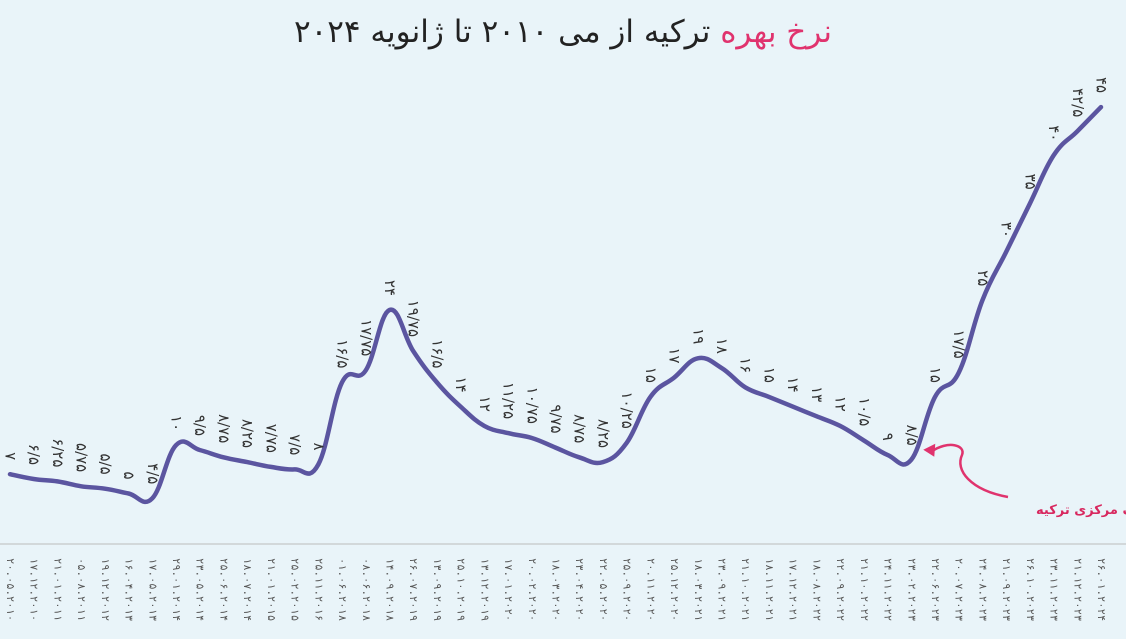 This screenshot has height=639, width=1126. I want to click on date-tick-label: ۱۸.۰۸.۲۰۲۲, so click(816, 589).